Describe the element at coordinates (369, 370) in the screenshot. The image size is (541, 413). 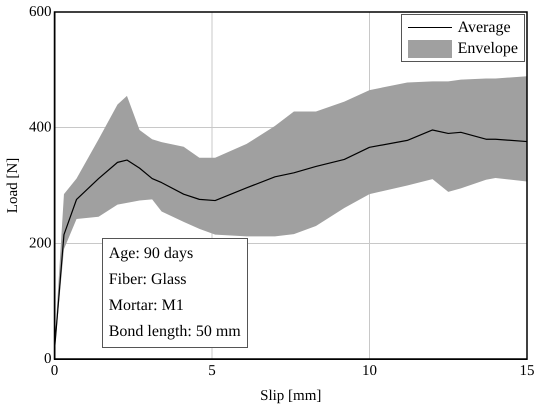
I see `x-tick-label: 10` at that location.